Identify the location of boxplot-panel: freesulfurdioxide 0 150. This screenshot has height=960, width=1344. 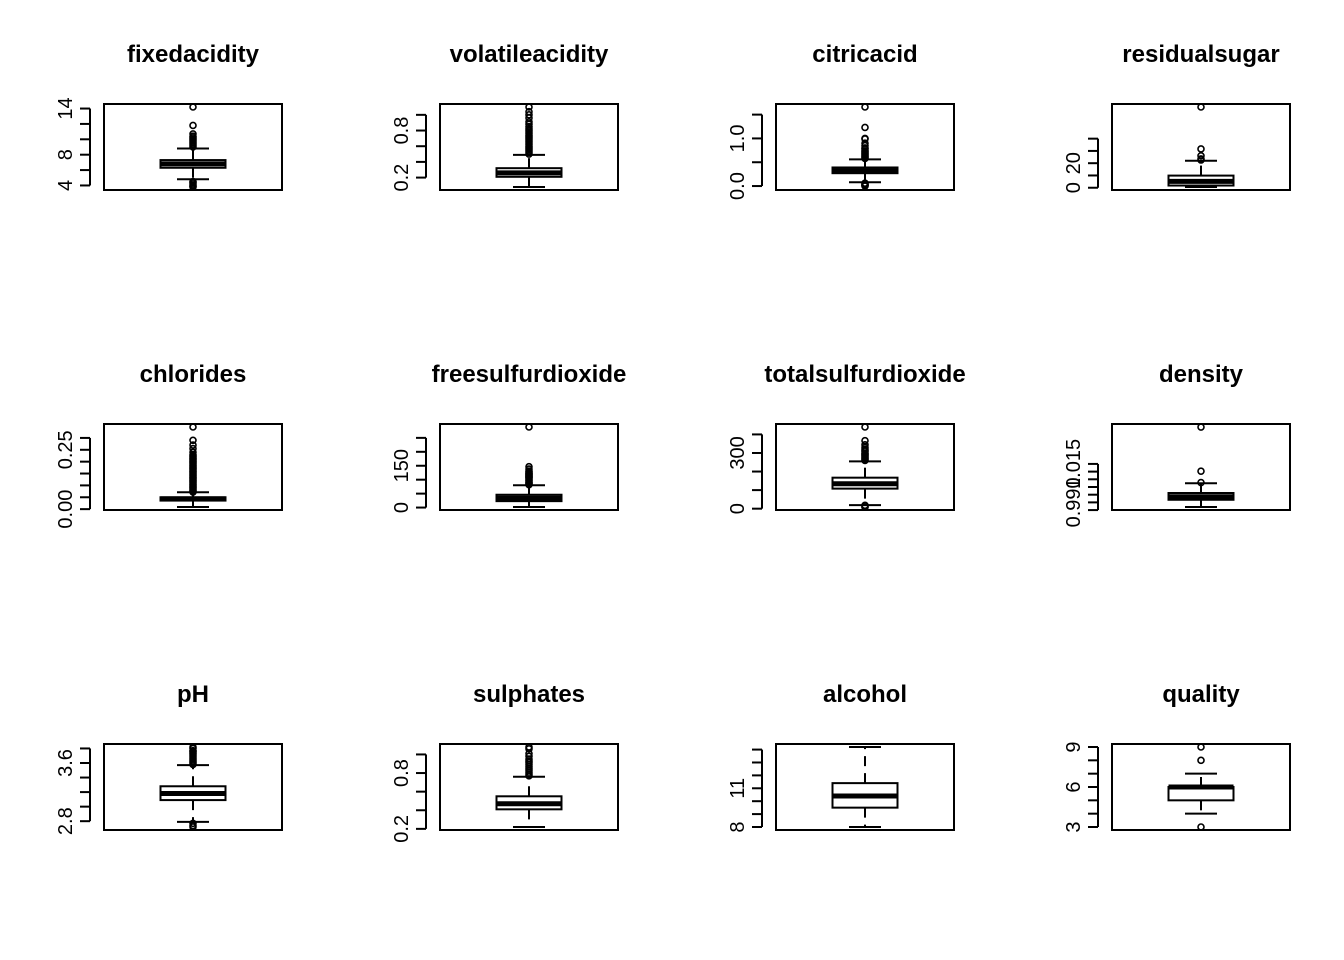
(508, 437).